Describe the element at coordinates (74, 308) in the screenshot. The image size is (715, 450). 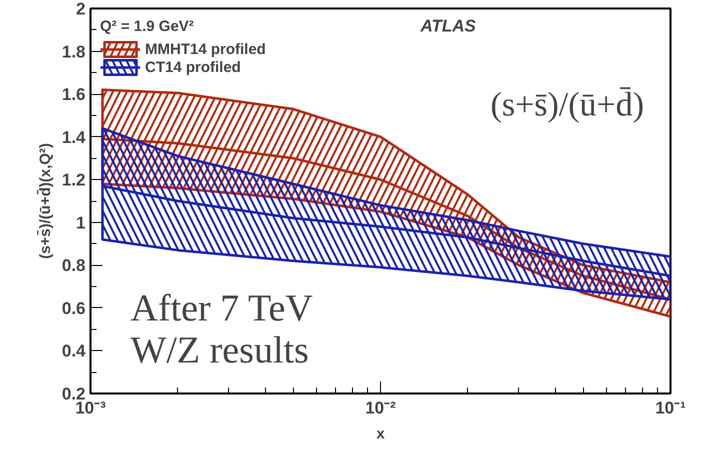
I see `y-tick-label: 0.6` at that location.